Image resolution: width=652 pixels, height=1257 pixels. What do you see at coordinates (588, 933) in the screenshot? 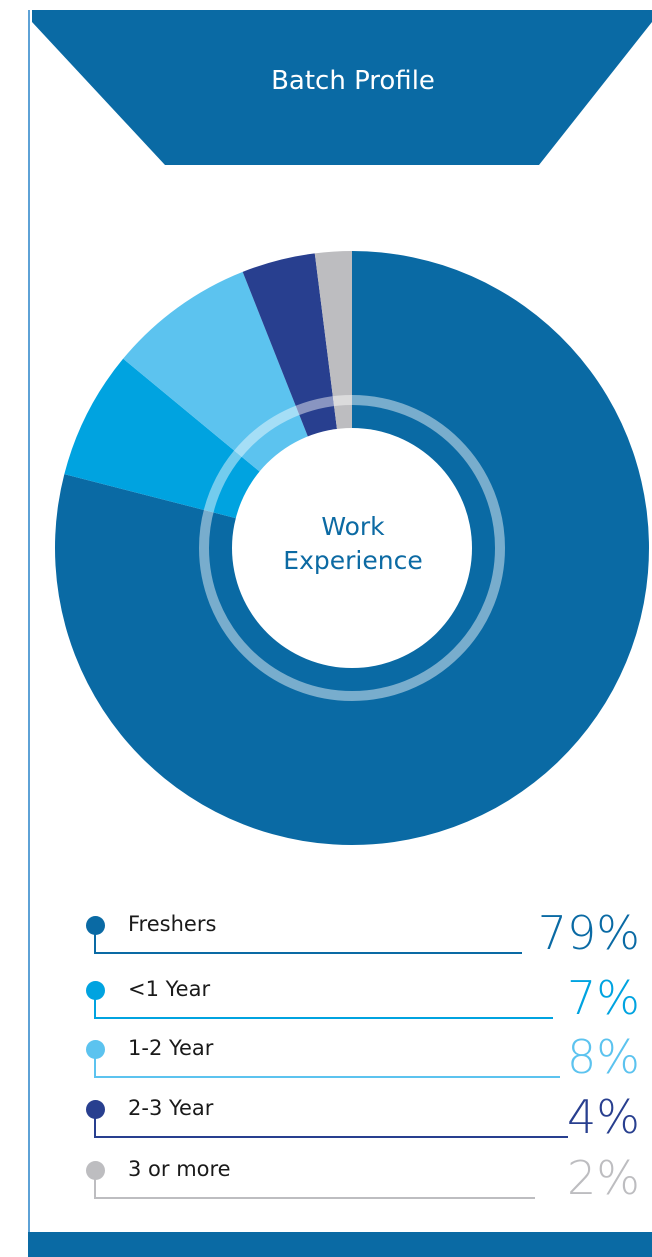
I see `legend-value: 79%` at bounding box center [588, 933].